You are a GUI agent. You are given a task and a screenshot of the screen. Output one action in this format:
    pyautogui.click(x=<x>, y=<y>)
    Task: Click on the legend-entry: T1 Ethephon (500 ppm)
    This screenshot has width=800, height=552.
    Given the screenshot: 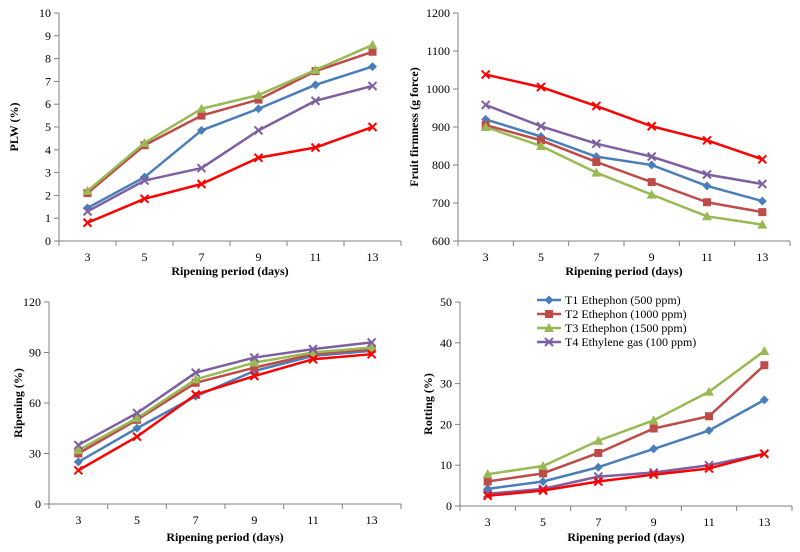 What is the action you would take?
    pyautogui.click(x=609, y=300)
    